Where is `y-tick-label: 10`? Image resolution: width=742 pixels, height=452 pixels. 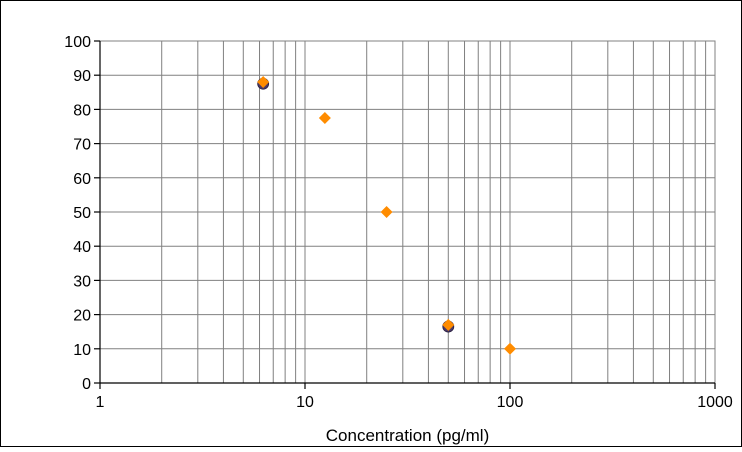
y-tick-label: 10 is located at coordinates (82, 350).